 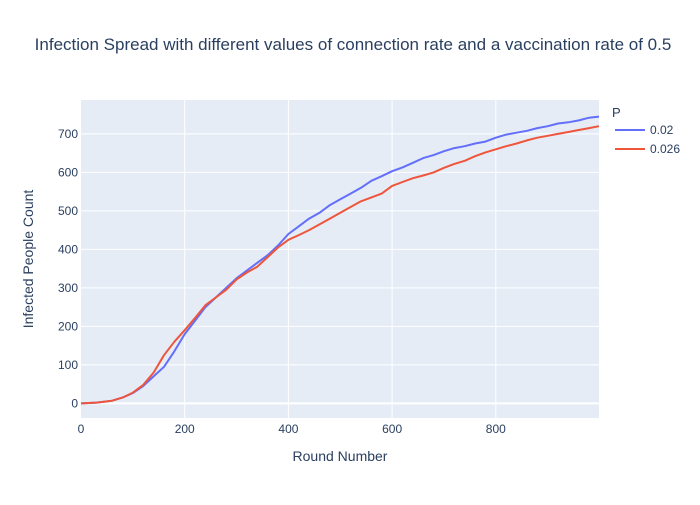 I want to click on y-tick-label: 600, so click(x=68, y=172).